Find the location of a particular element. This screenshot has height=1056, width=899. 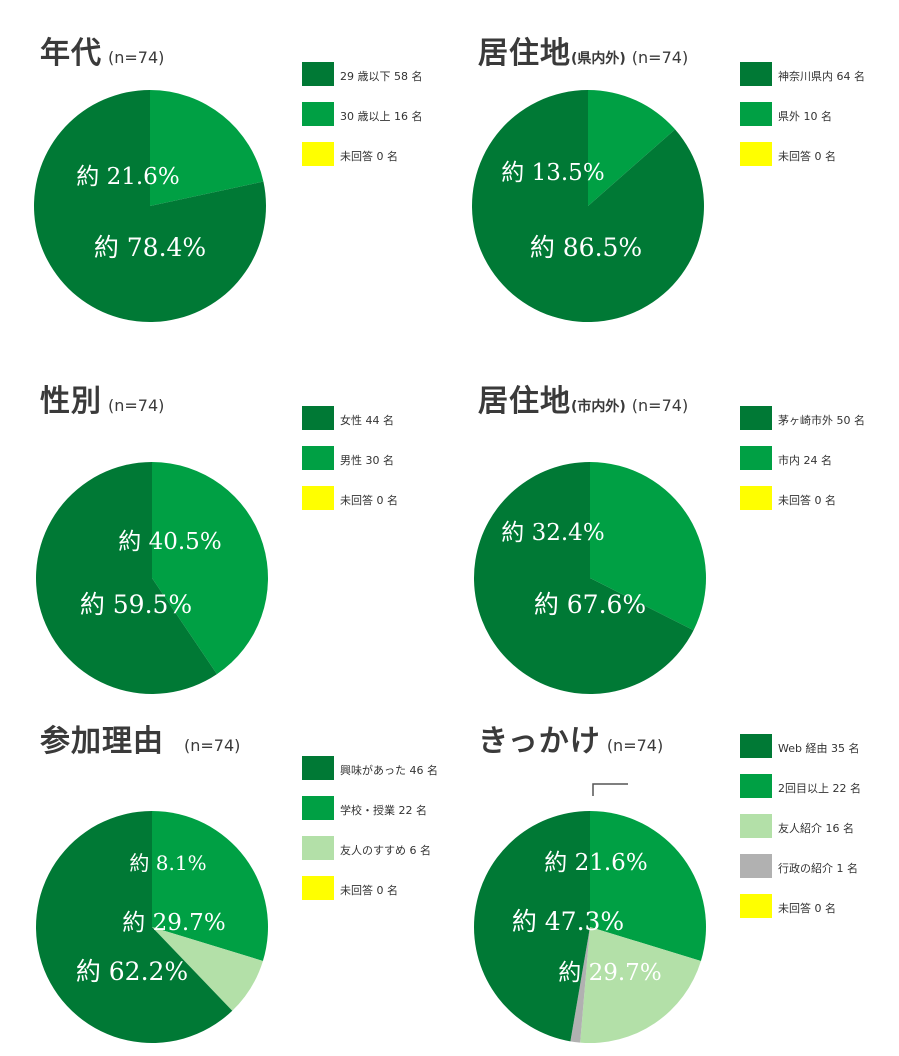

pie-chart: 約 59.5% 約 40.5% is located at coordinates (152, 578).